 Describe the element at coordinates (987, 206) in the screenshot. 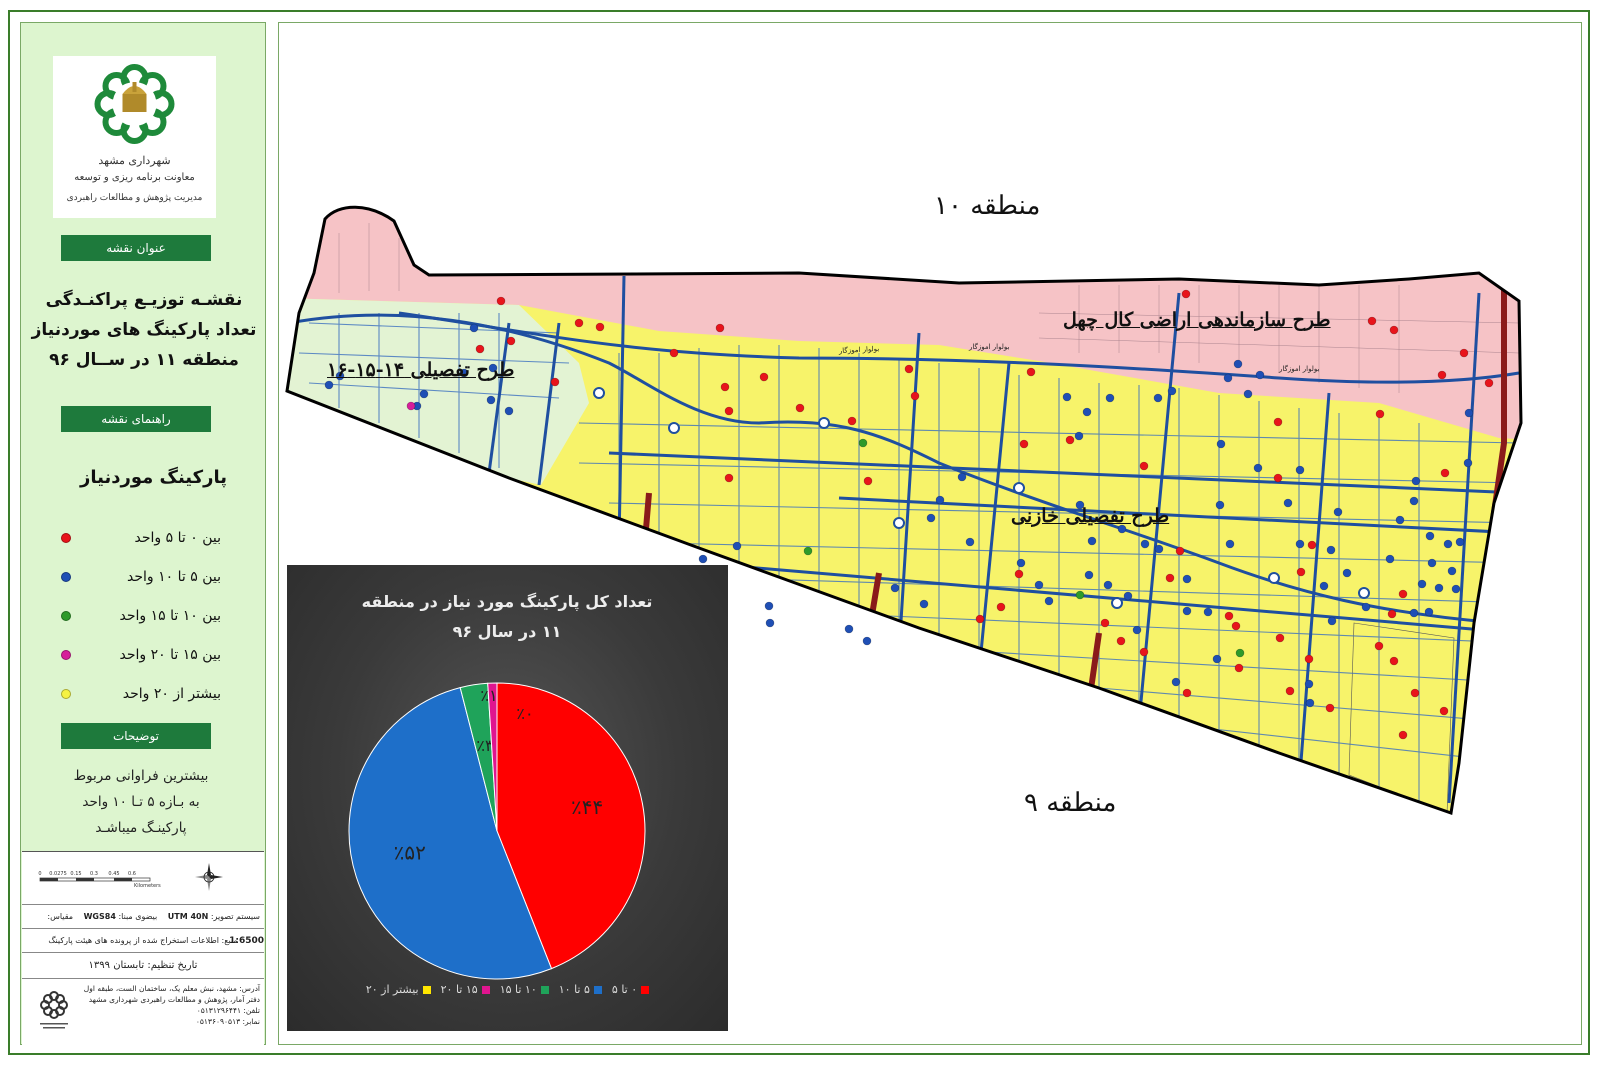

I see `region-north-label: منطقه ۱۰` at that location.